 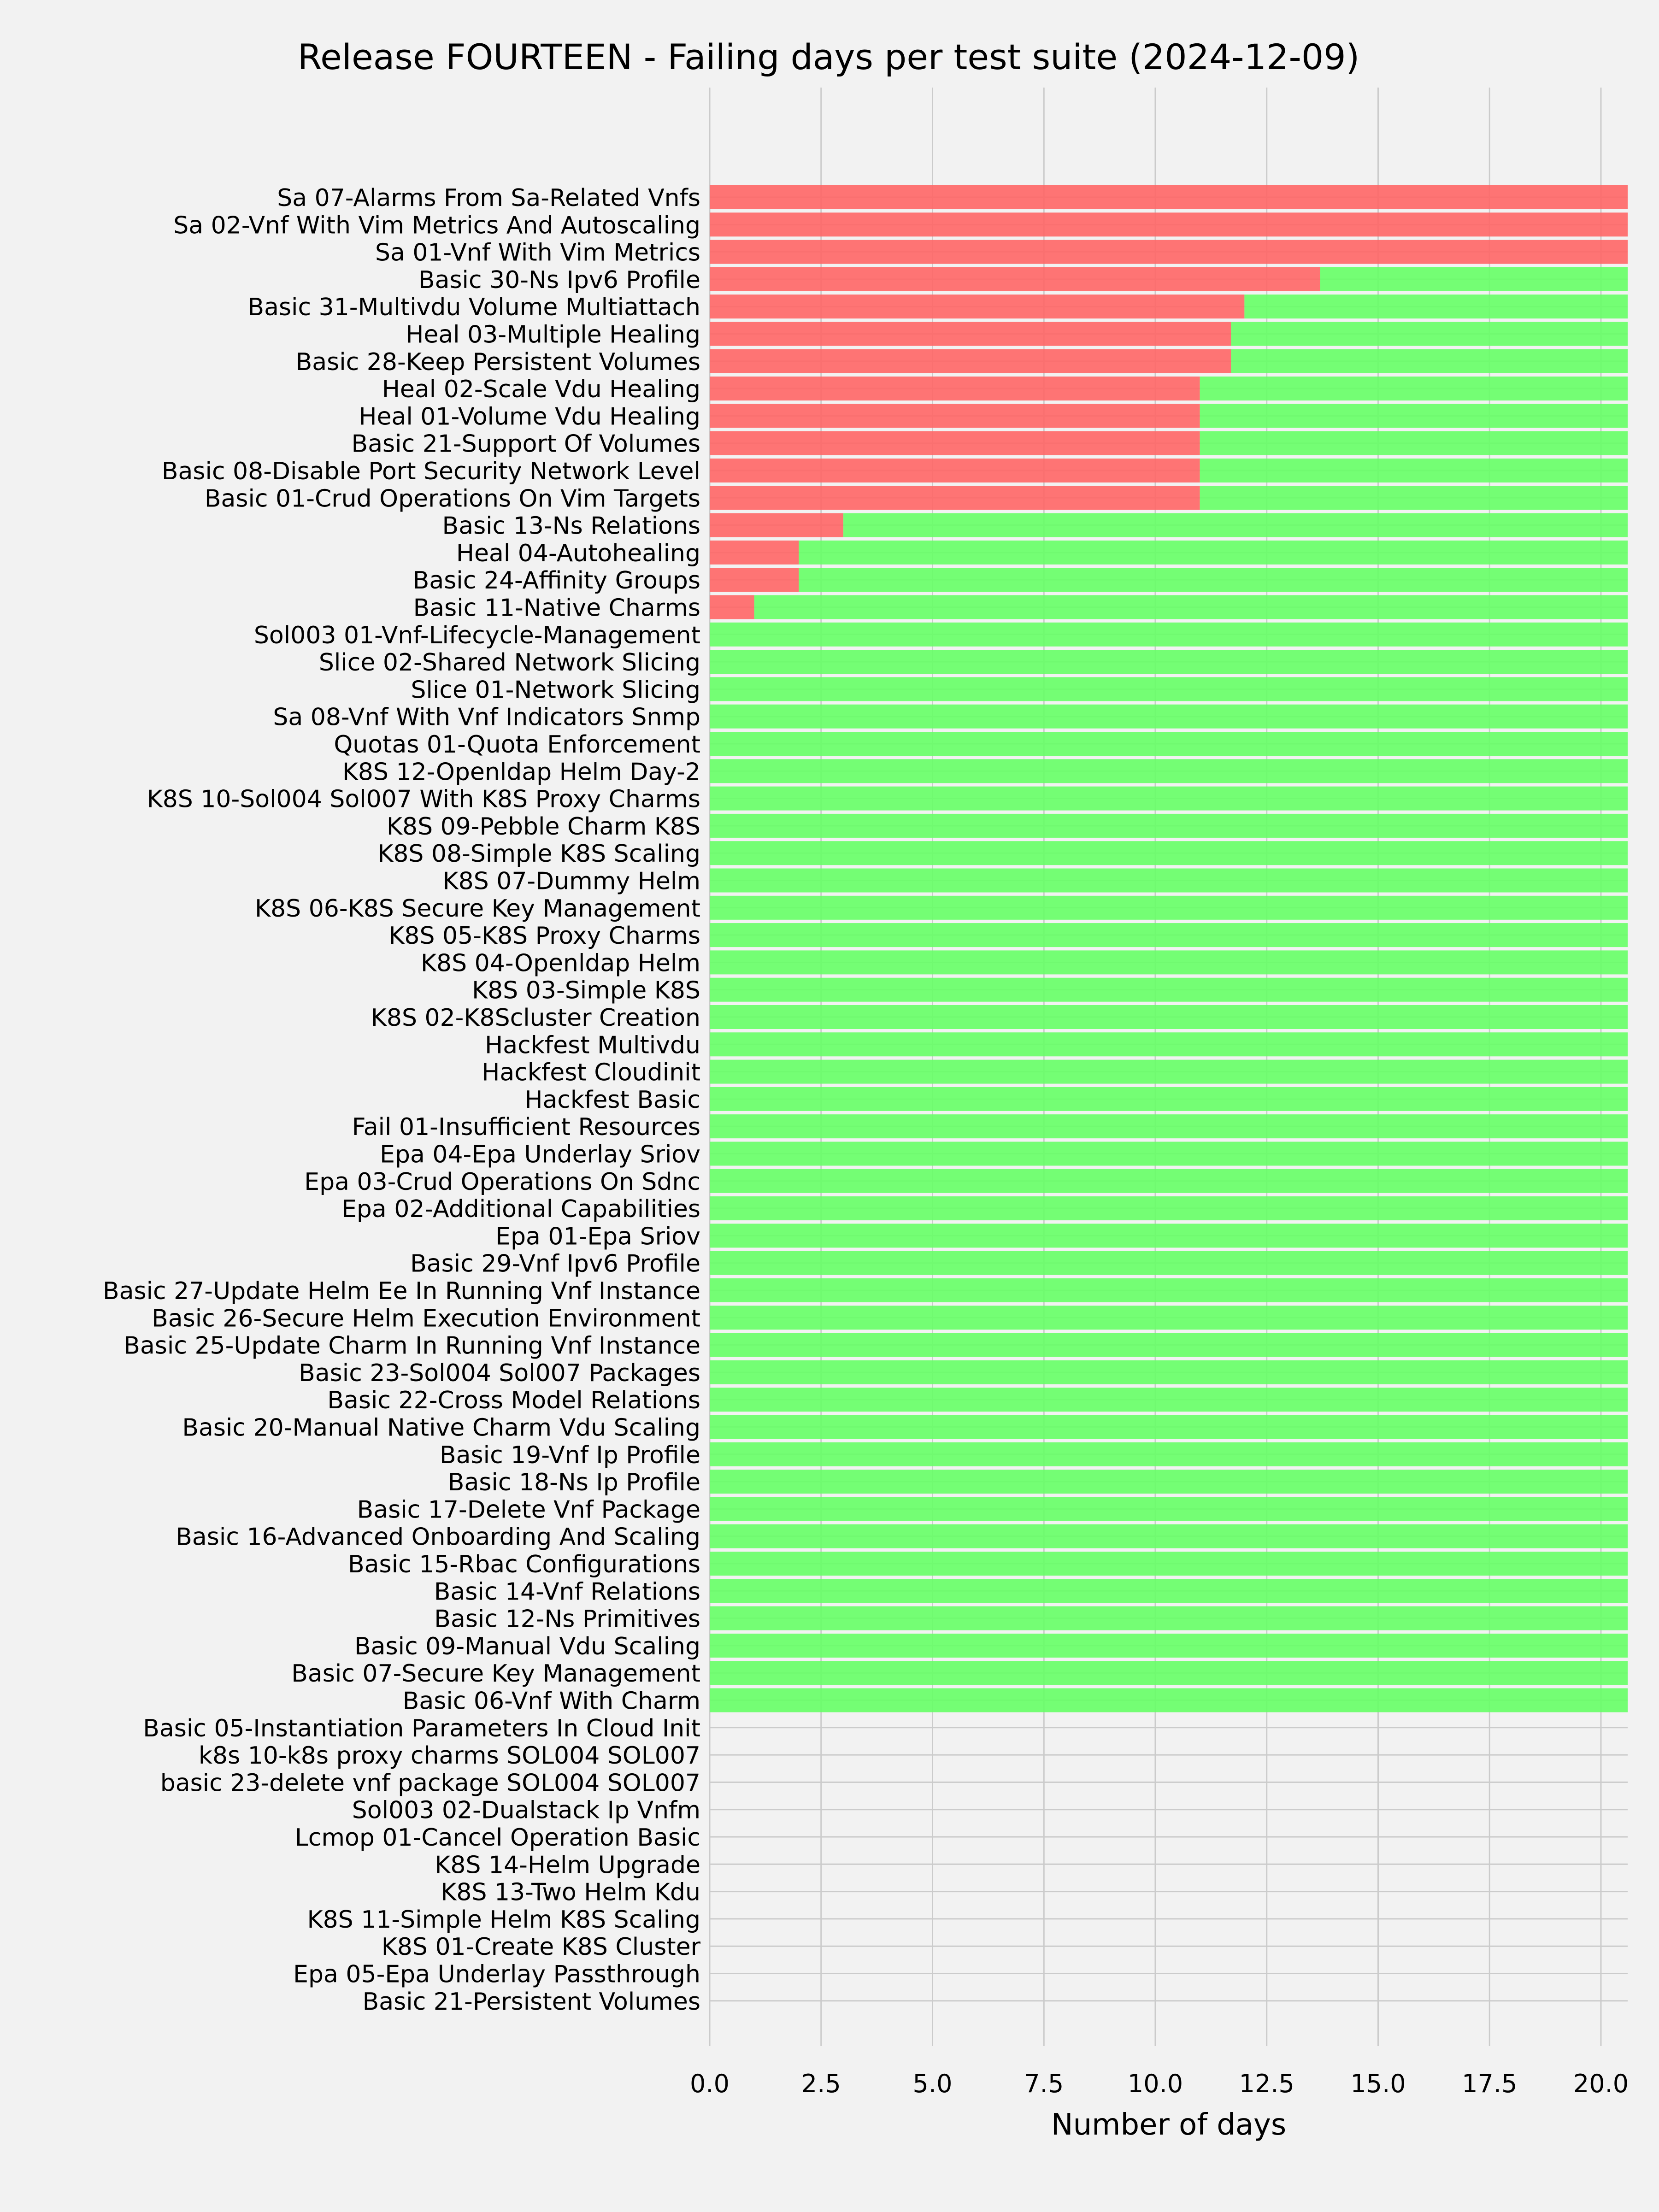 I want to click on category-label: Basic 21-Persistent Volumes, so click(x=531, y=2002).